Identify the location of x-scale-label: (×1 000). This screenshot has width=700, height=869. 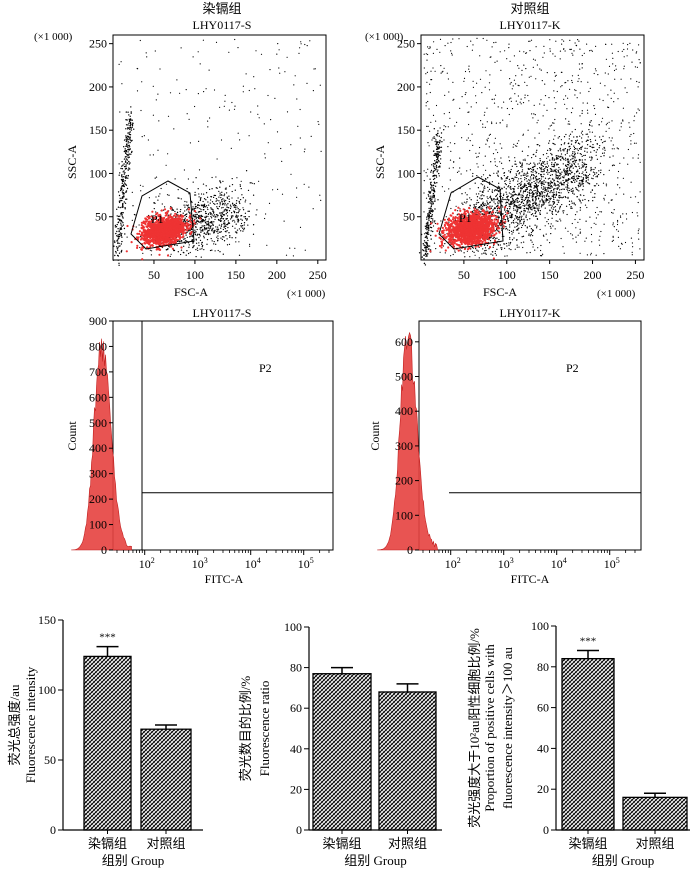
(306, 294).